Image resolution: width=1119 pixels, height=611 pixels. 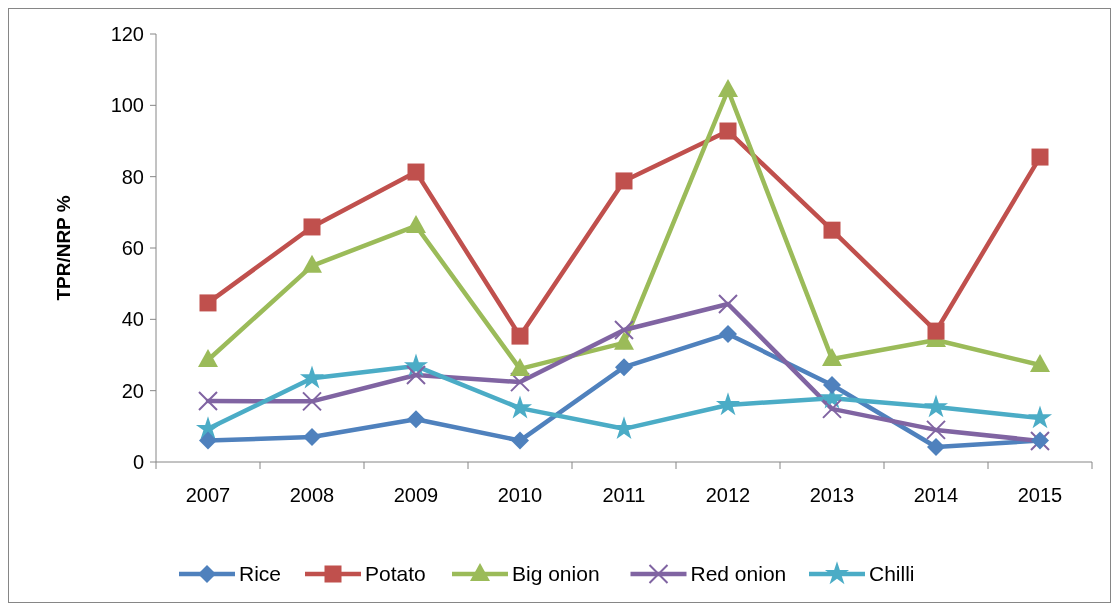 I want to click on legend-label: Potato, so click(x=395, y=574).